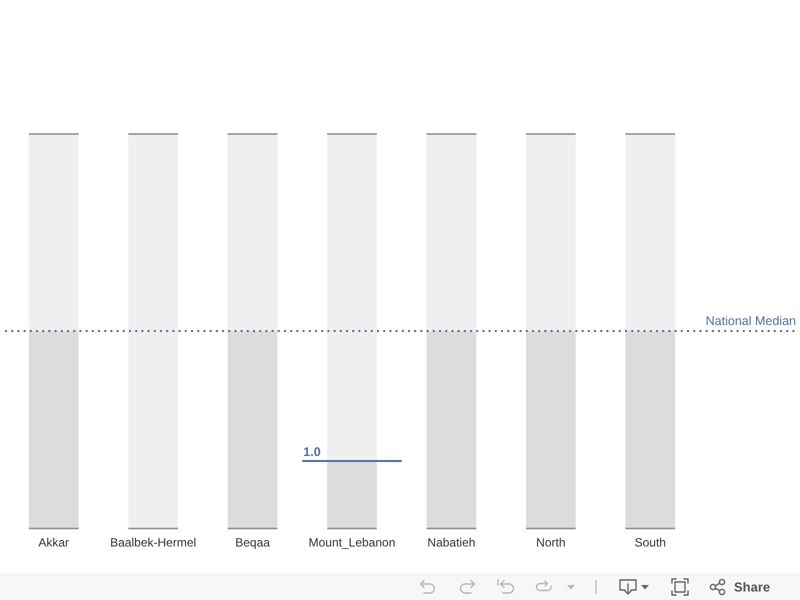  I want to click on x-tick-label: Baalbek-Hermel, so click(153, 543).